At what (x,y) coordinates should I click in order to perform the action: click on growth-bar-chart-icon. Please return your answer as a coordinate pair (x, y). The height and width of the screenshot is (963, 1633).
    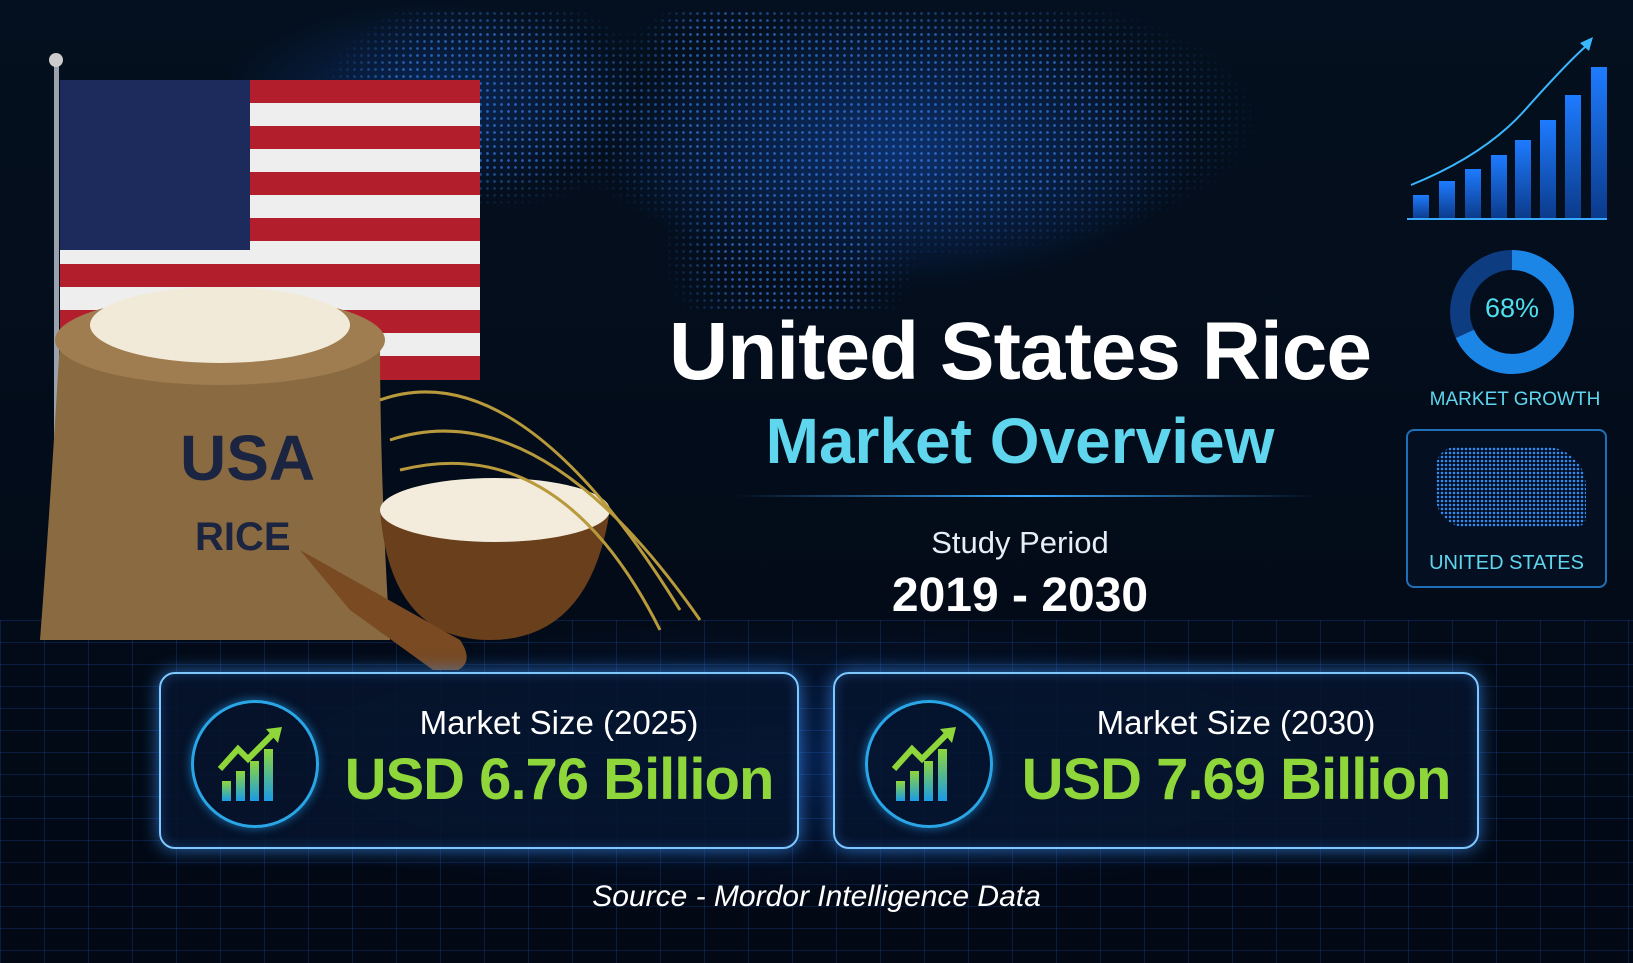
    Looking at the image, I should click on (1507, 128).